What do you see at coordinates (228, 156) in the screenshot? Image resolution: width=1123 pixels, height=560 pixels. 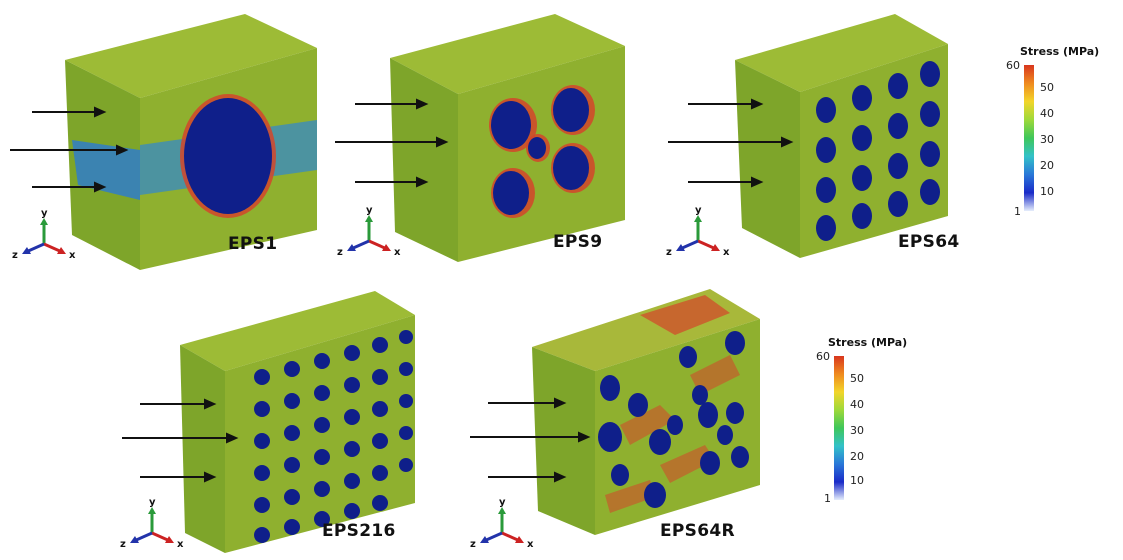 I see `inclusion` at bounding box center [228, 156].